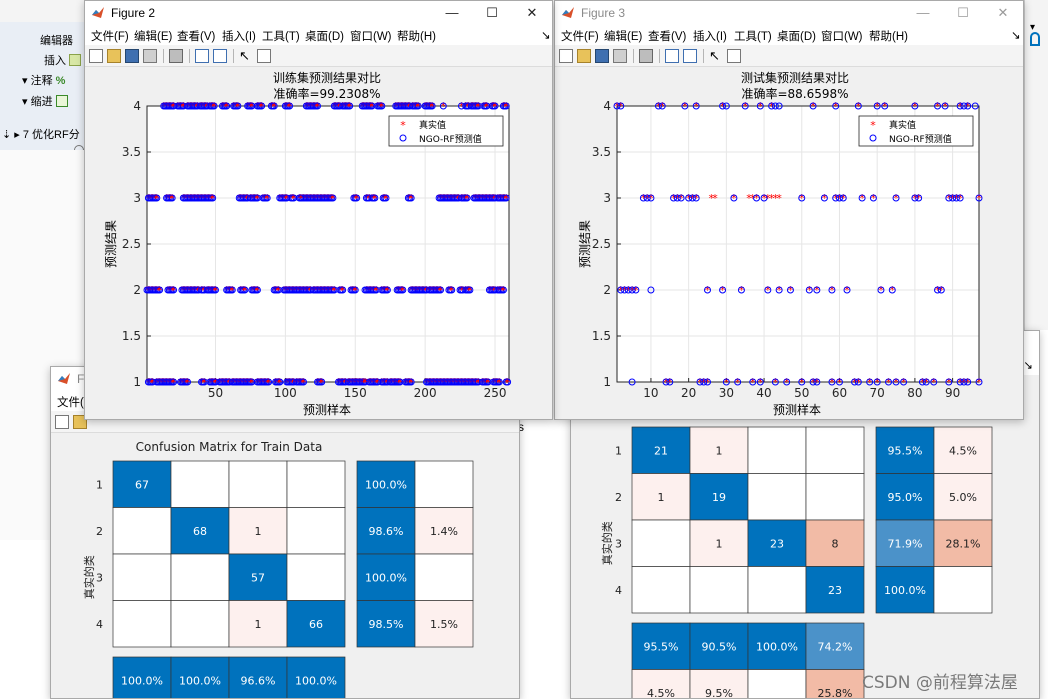 This screenshot has height=699, width=1048. I want to click on editor-tab: 编辑器, so click(56, 41).